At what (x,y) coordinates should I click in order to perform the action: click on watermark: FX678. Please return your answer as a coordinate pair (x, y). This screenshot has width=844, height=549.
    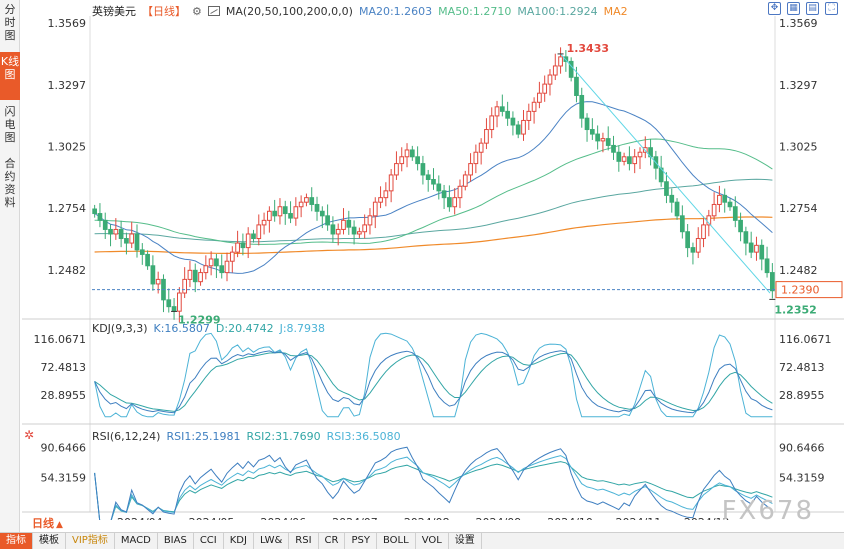
    Looking at the image, I should click on (767, 511).